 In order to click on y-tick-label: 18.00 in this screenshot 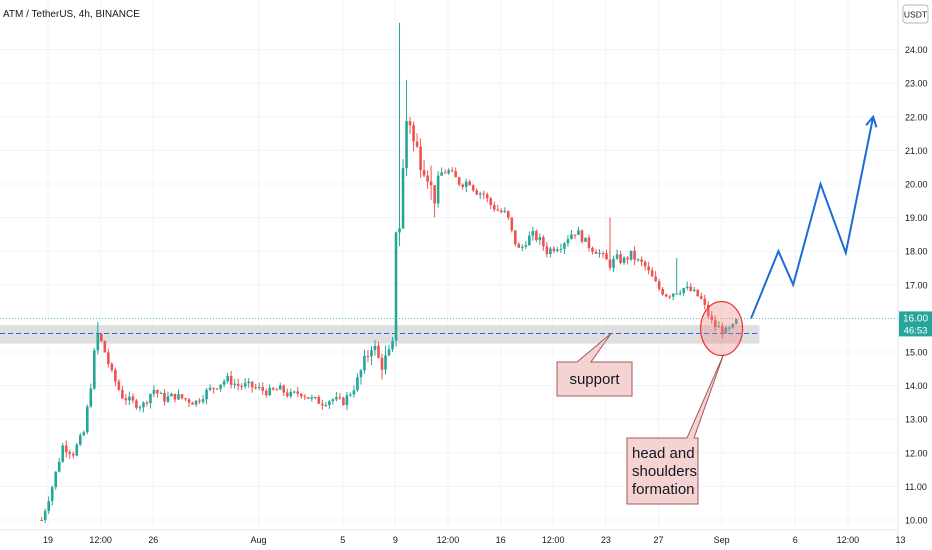, I will do `click(916, 252)`.